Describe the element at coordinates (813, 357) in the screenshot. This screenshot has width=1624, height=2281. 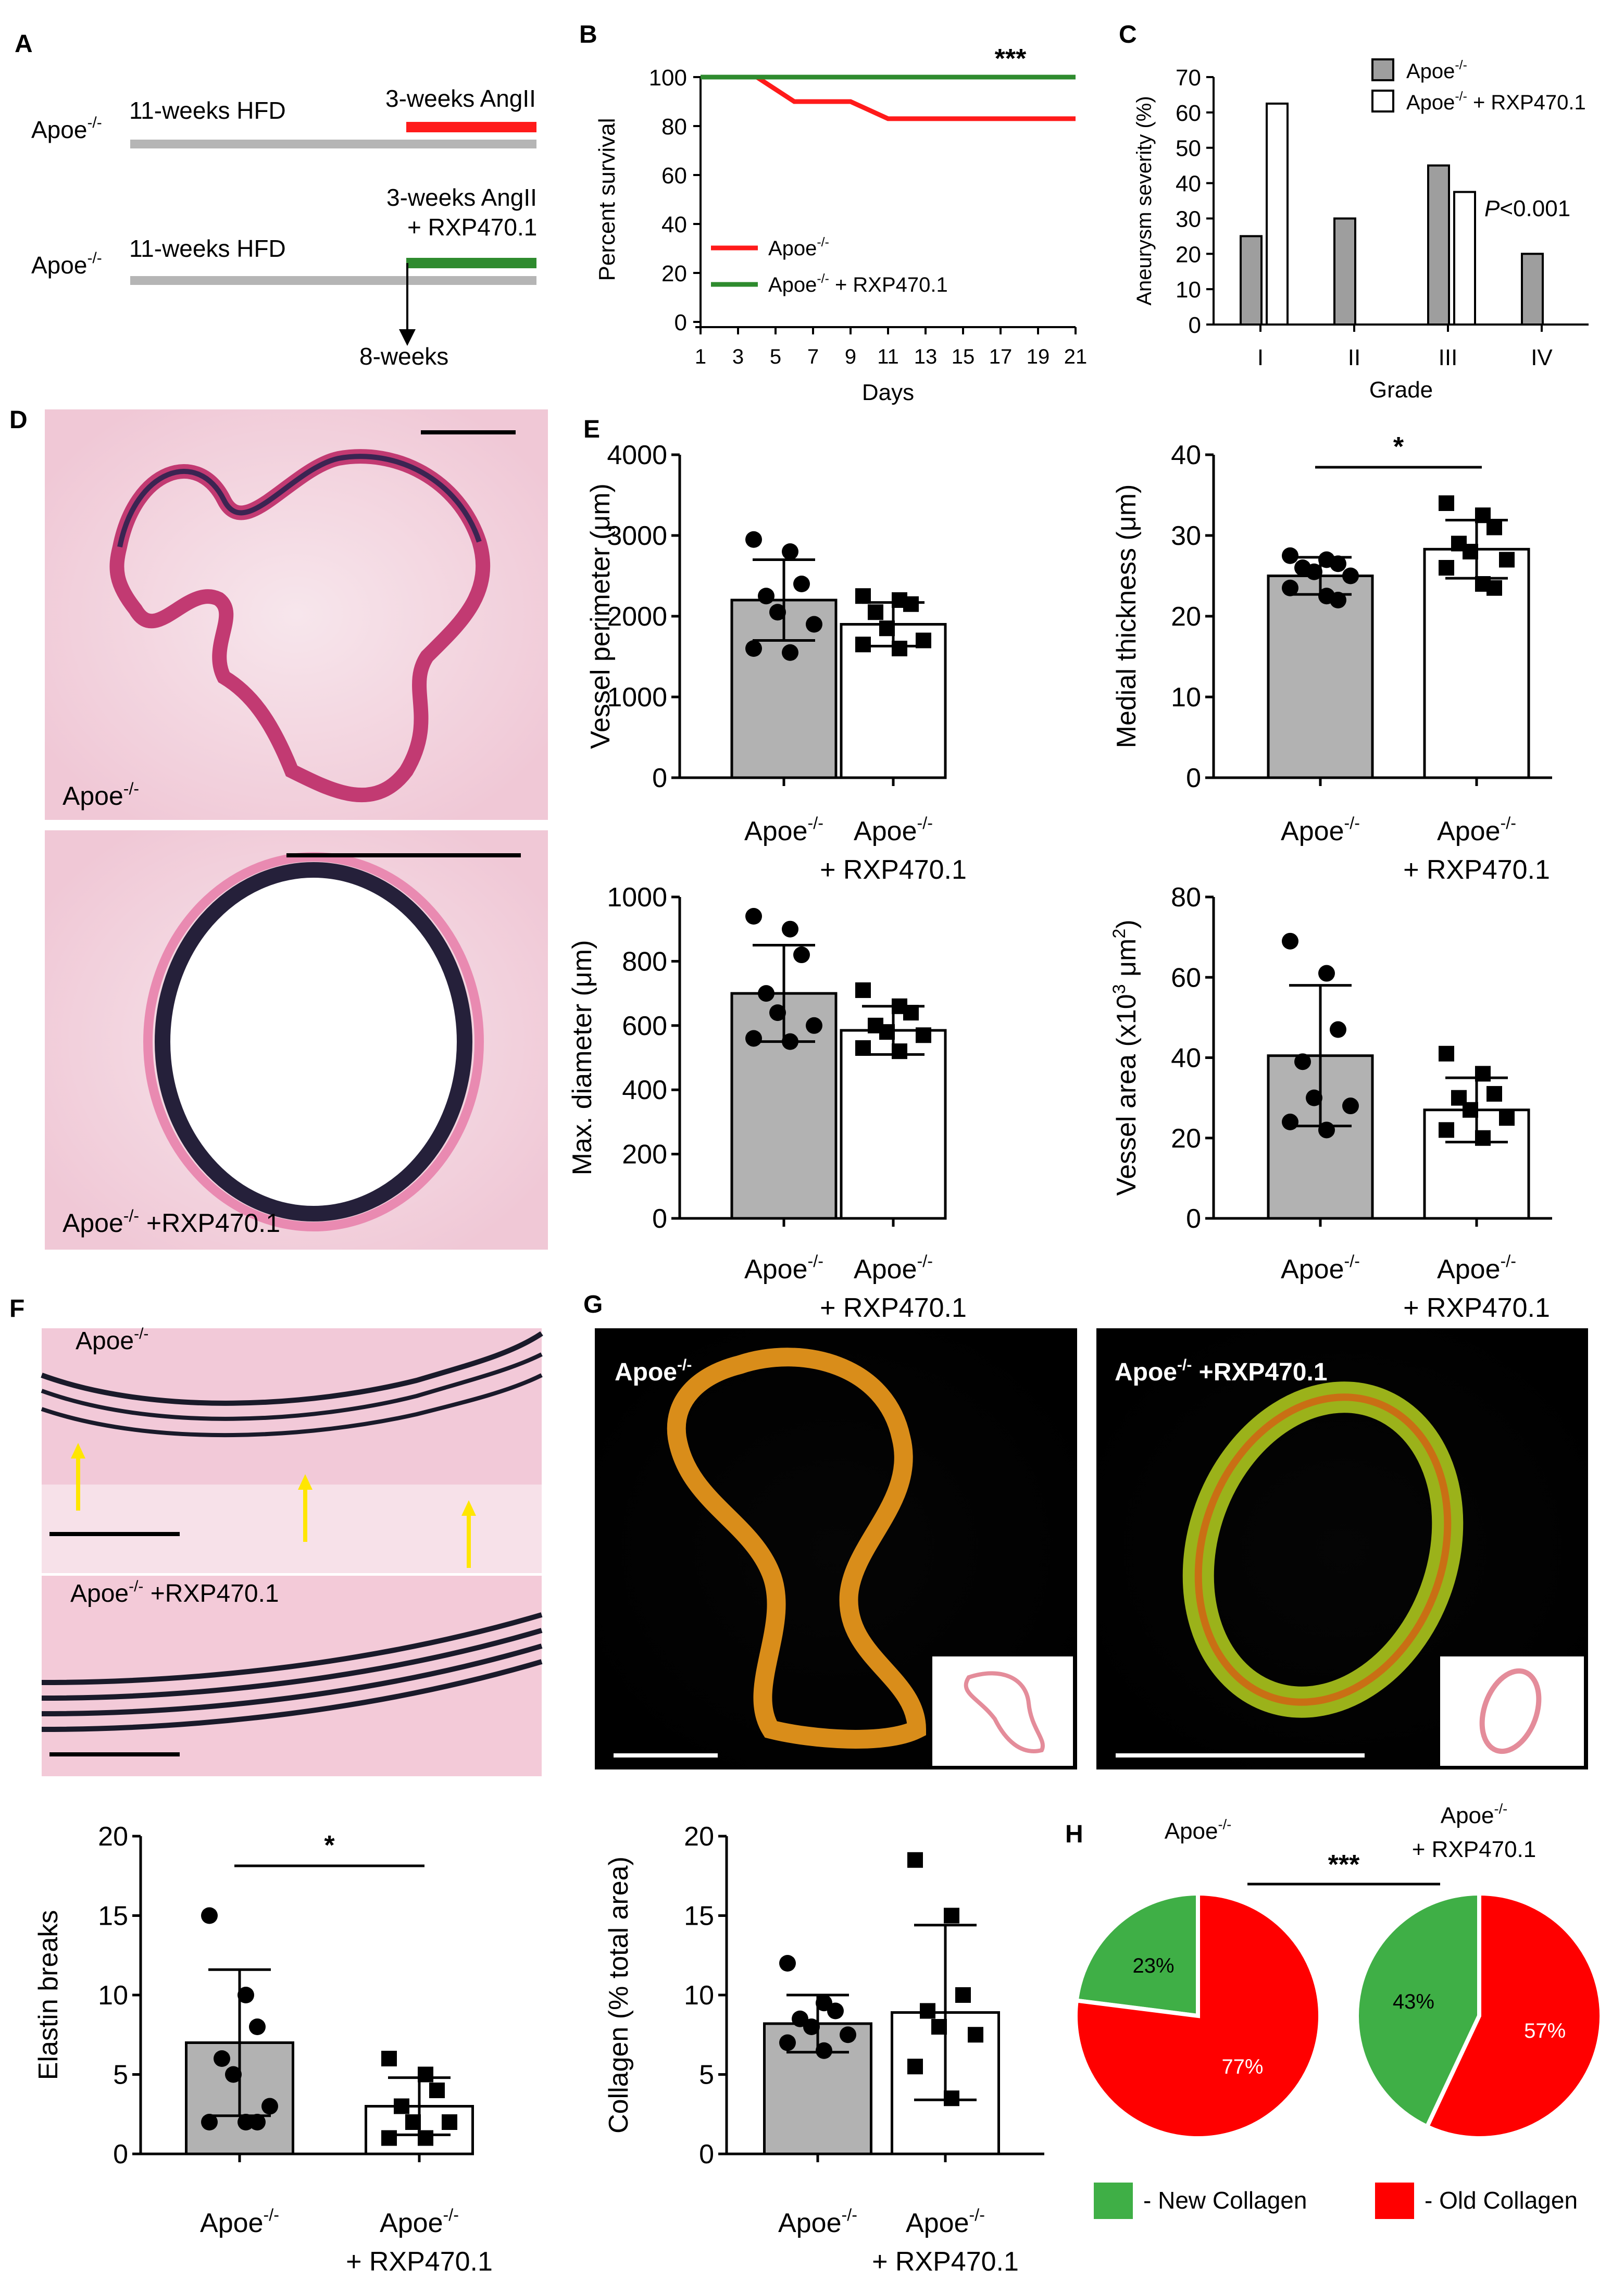
I see `x-tick-label: 7` at that location.